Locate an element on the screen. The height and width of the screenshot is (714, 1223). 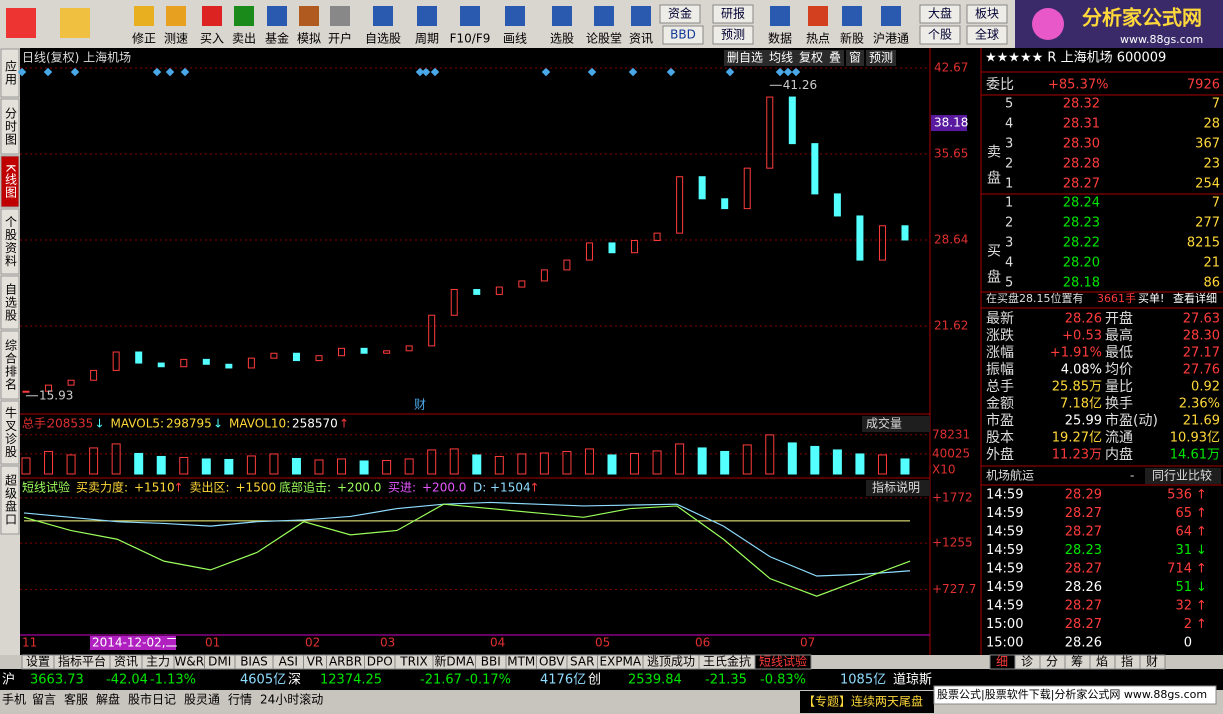
bottom-tab: BBI is located at coordinates (491, 662).